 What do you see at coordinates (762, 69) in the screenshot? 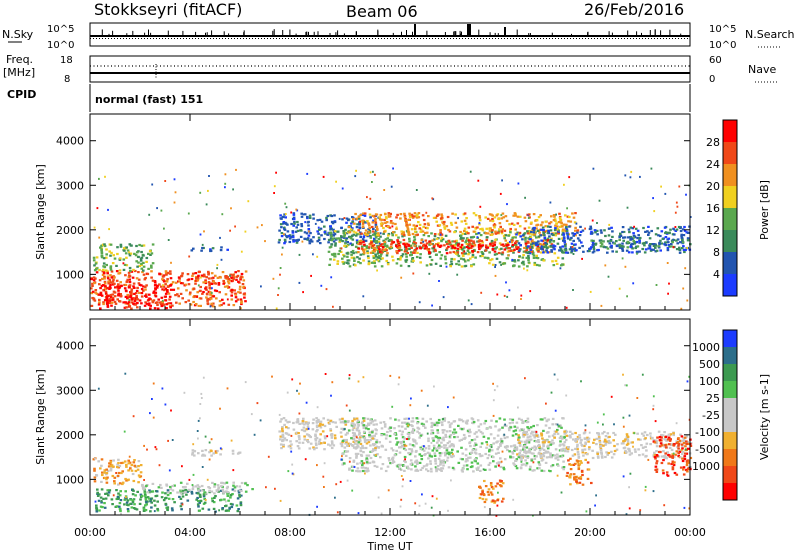
I see `nave-label: Nave` at bounding box center [762, 69].